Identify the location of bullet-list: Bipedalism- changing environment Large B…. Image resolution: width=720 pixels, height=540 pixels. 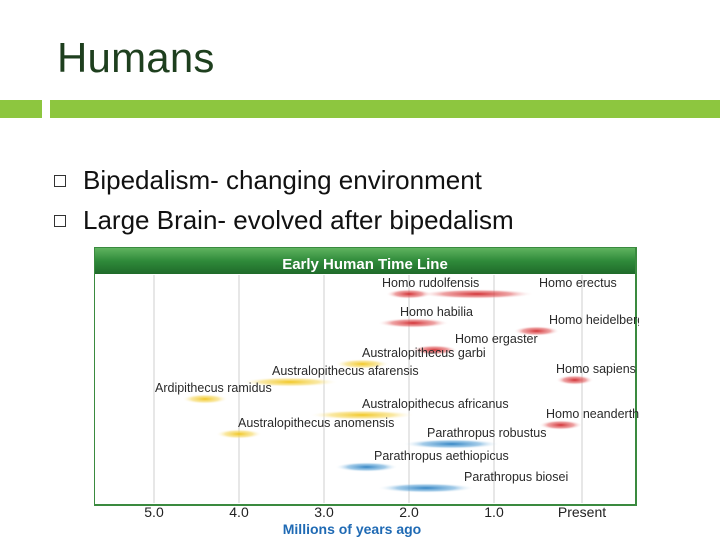
(284, 200).